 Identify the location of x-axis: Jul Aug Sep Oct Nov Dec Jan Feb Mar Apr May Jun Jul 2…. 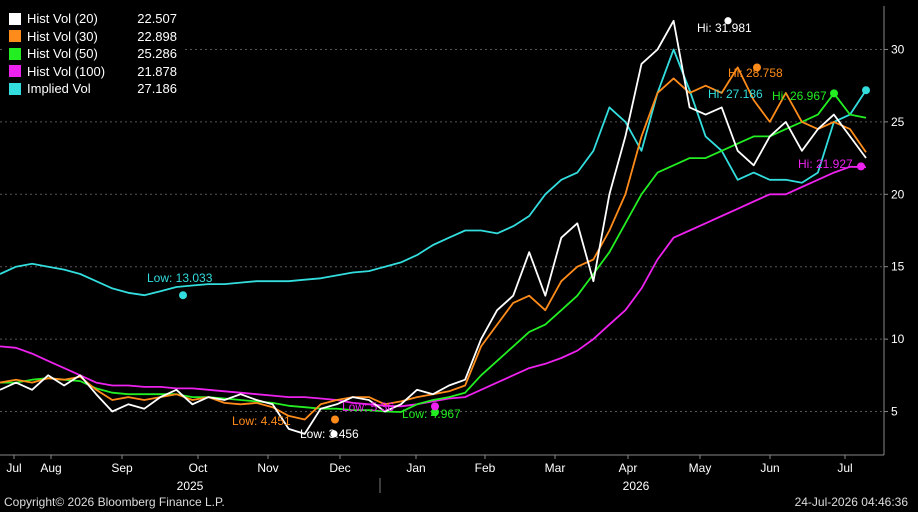
(442, 473).